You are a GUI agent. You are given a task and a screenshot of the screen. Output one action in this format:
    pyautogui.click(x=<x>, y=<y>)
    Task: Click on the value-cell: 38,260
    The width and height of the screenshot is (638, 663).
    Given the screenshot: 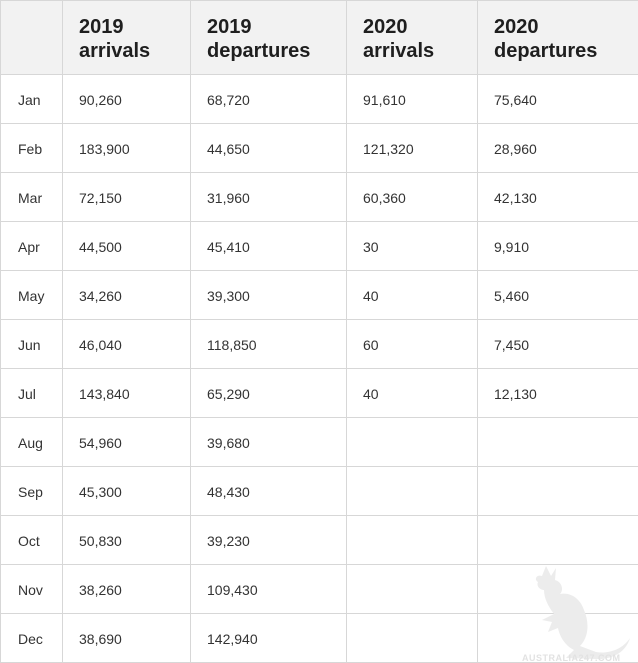 What is the action you would take?
    pyautogui.click(x=126, y=589)
    